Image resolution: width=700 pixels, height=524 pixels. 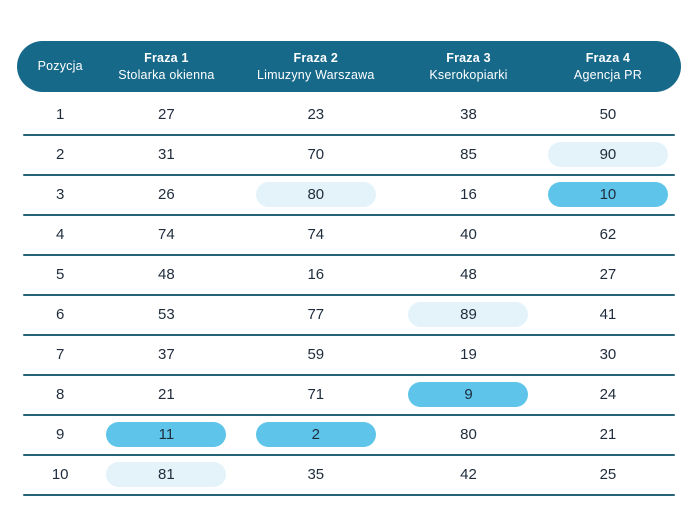 What do you see at coordinates (316, 395) in the screenshot?
I see `value-cell: 71` at bounding box center [316, 395].